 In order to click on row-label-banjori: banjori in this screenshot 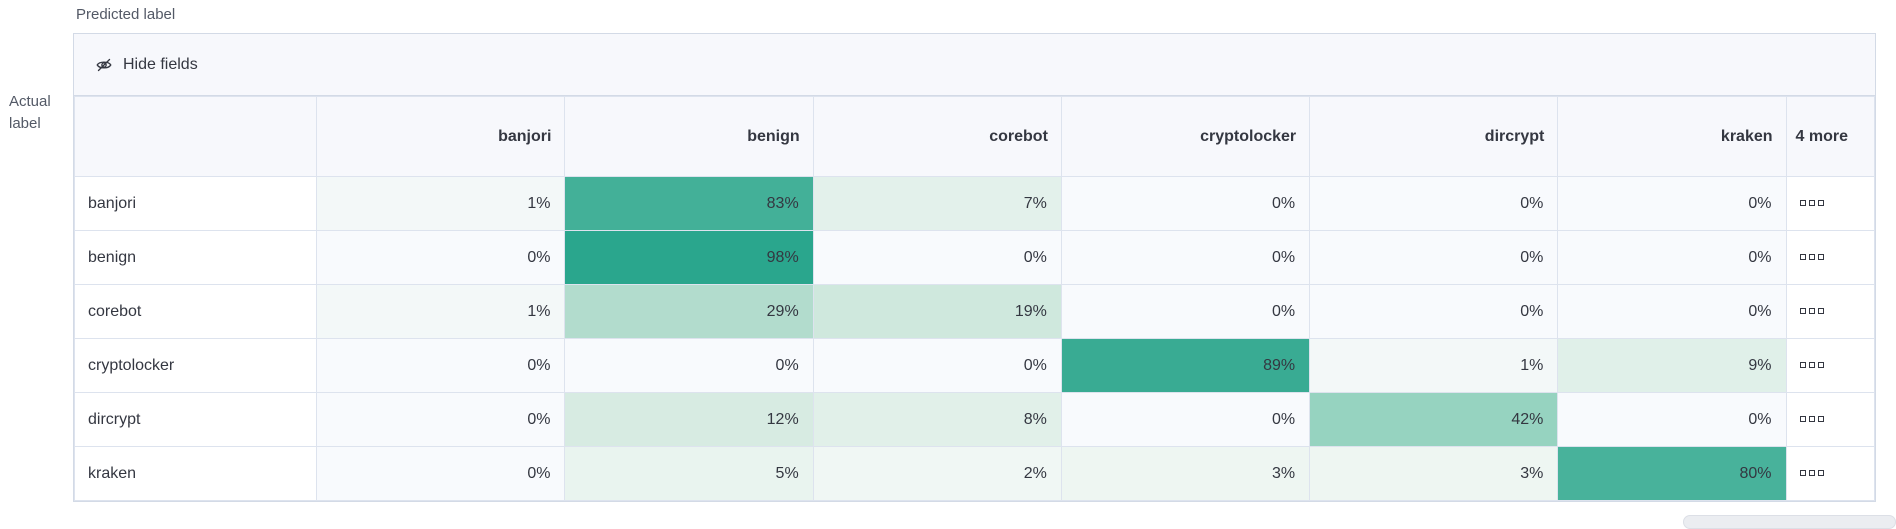, I will do `click(195, 203)`.